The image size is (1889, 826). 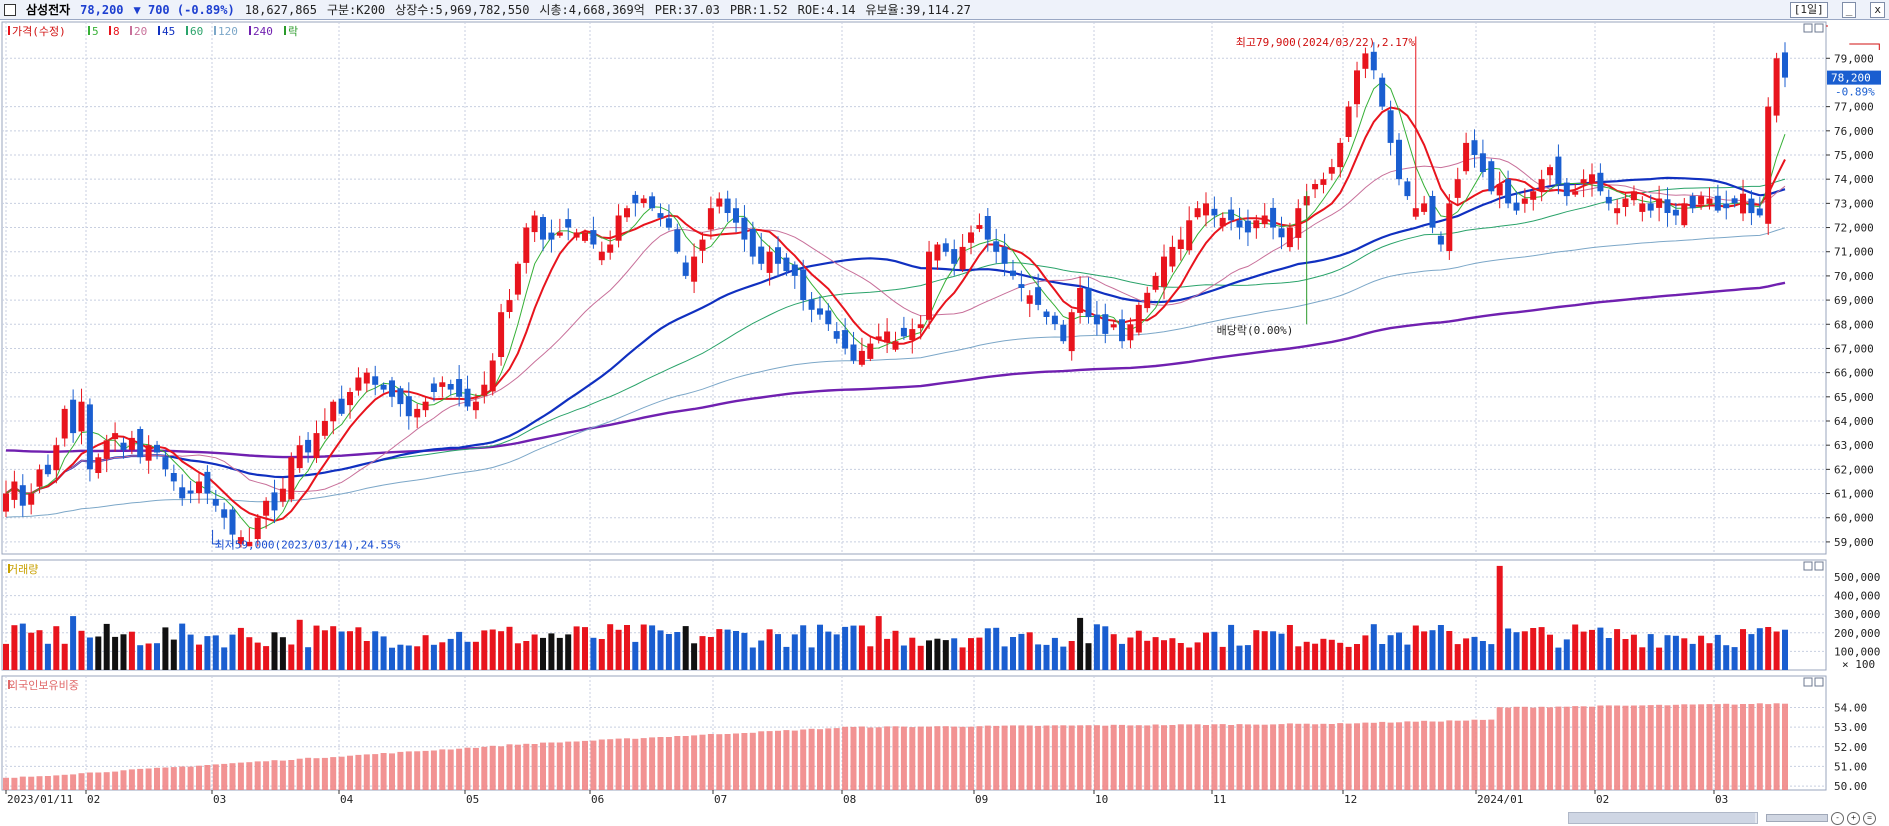 I want to click on stock-name: 삼성전자, so click(x=48, y=10).